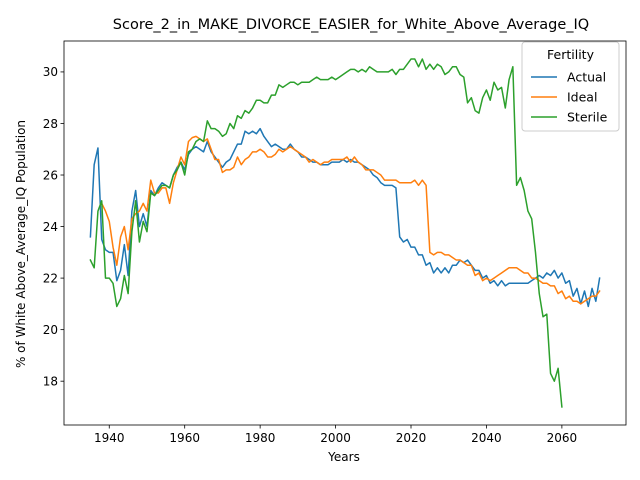 This screenshot has height=480, width=640. Describe the element at coordinates (50, 330) in the screenshot. I see `y-tick-label: 20` at that location.